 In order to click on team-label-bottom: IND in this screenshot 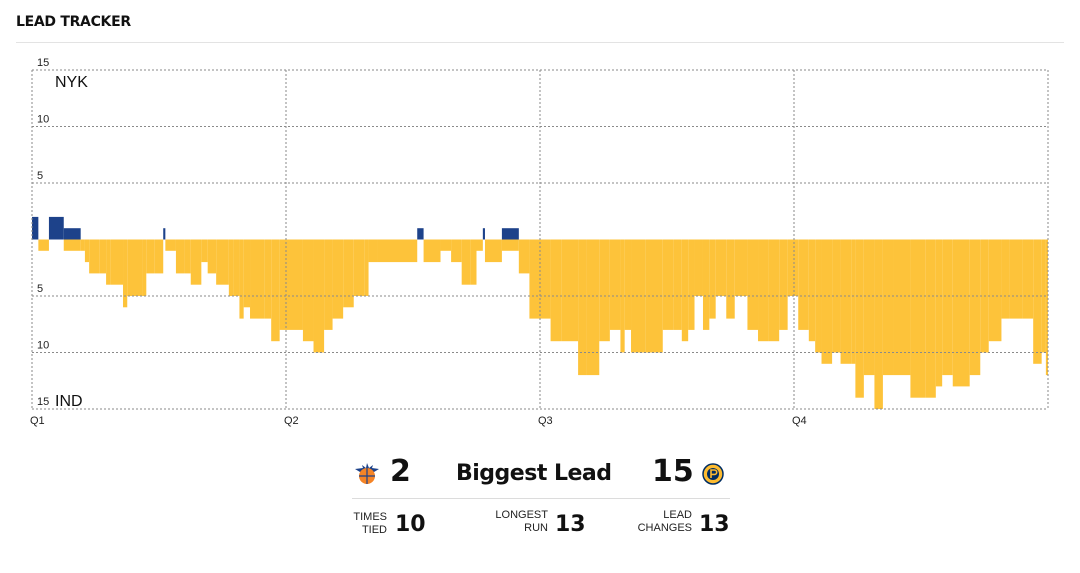, I will do `click(69, 401)`.